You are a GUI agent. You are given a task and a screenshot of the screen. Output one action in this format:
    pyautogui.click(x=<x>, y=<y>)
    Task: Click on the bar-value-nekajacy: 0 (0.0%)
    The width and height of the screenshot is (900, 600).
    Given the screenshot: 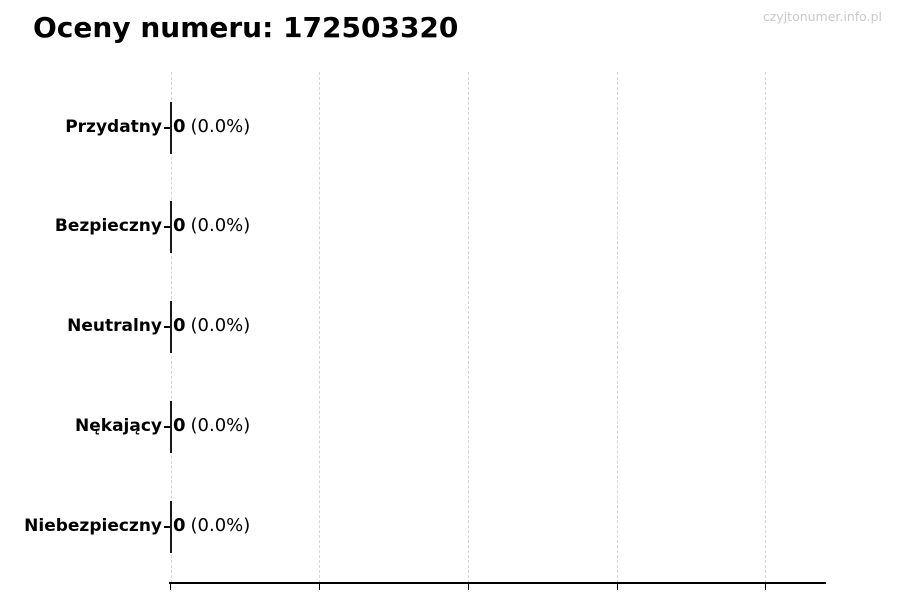 What is the action you would take?
    pyautogui.click(x=211, y=425)
    